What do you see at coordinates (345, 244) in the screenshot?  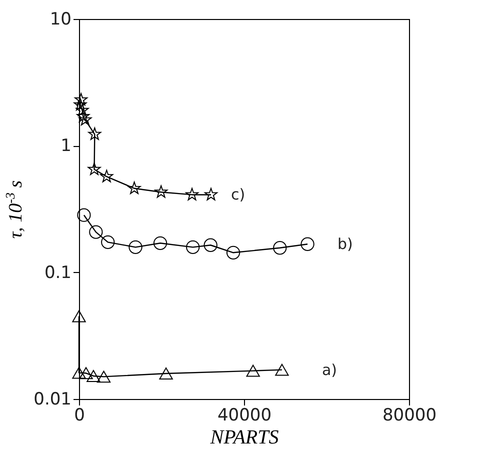 I see `annotation: b)` at bounding box center [345, 244].